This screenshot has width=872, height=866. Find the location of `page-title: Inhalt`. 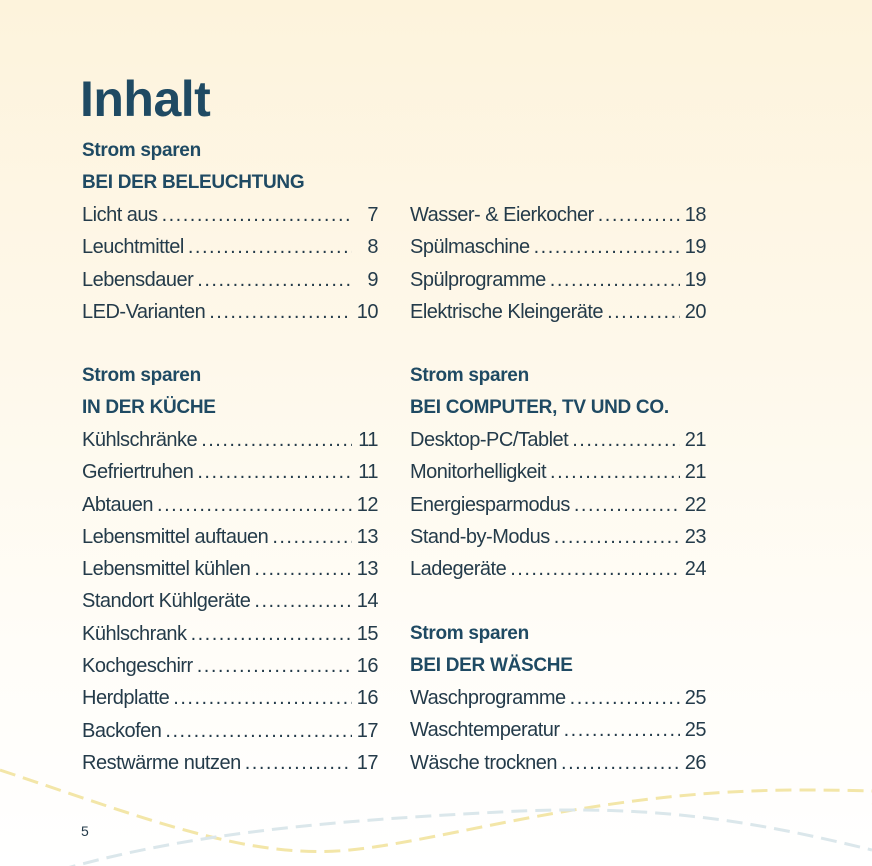

page-title: Inhalt is located at coordinates (145, 99).